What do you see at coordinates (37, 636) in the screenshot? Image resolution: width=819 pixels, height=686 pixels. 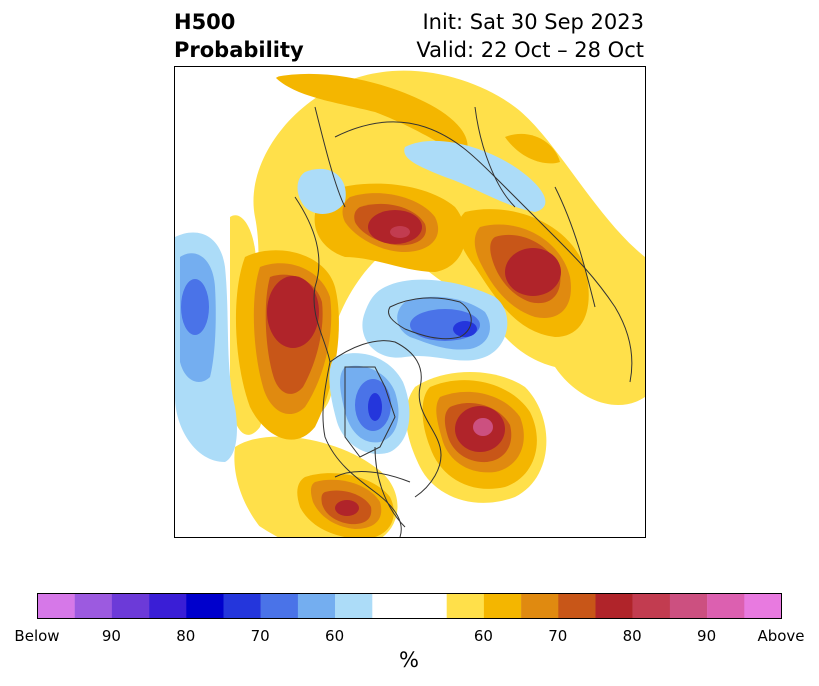 I see `colorbar-tick-label: Below` at bounding box center [37, 636].